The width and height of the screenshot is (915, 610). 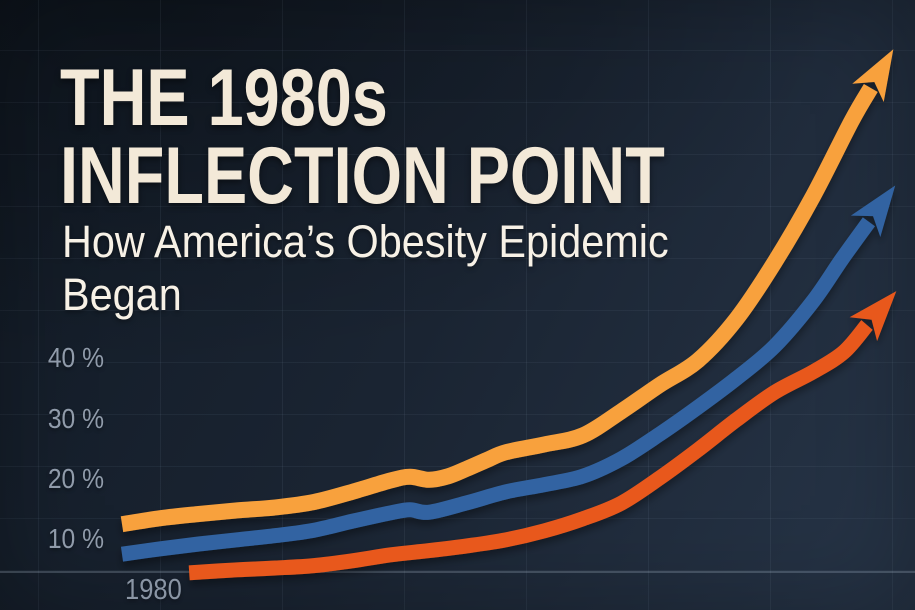 I want to click on y-axis-label-40: 40 %, so click(x=75, y=357).